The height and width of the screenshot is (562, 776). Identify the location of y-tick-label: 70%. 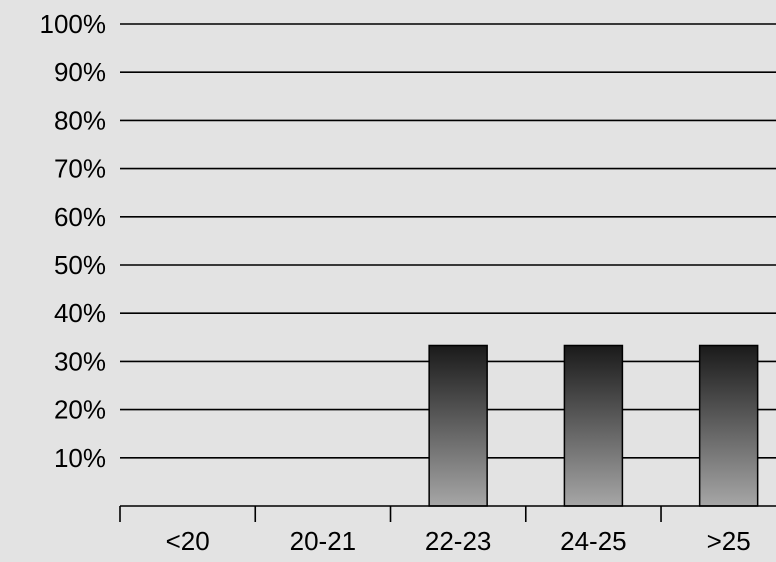
(80, 169).